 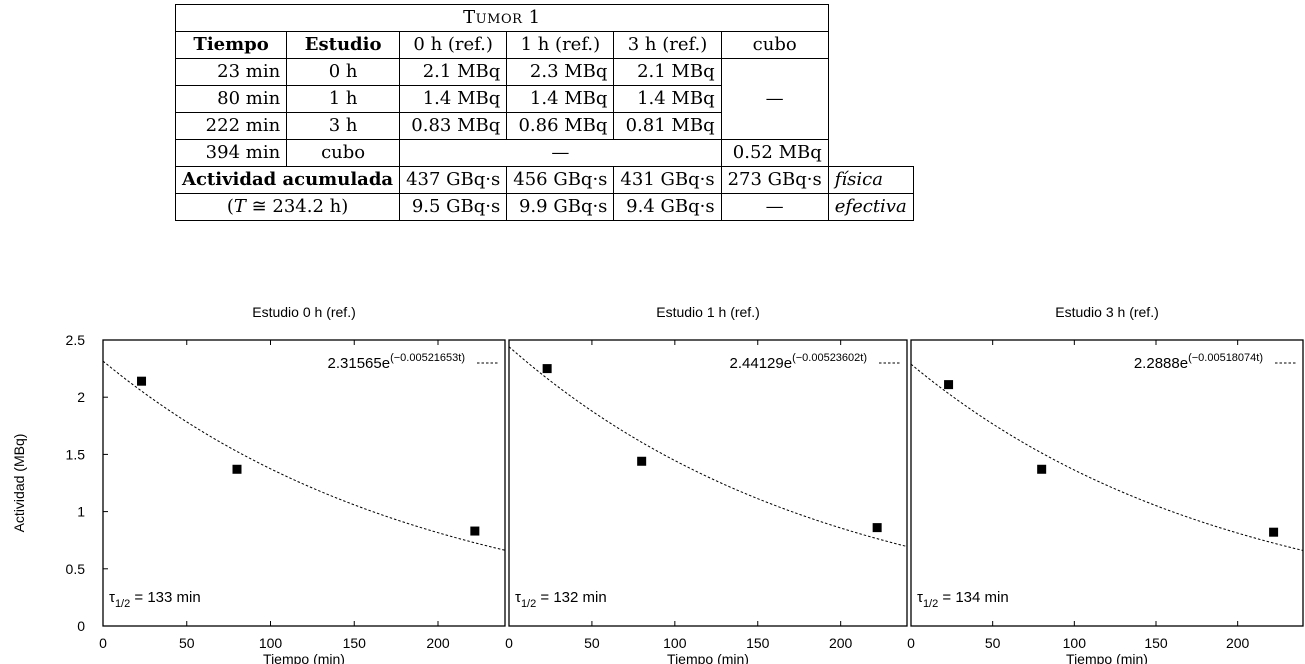 What do you see at coordinates (667, 126) in the screenshot?
I see `cell-value: 0.81 MBq` at bounding box center [667, 126].